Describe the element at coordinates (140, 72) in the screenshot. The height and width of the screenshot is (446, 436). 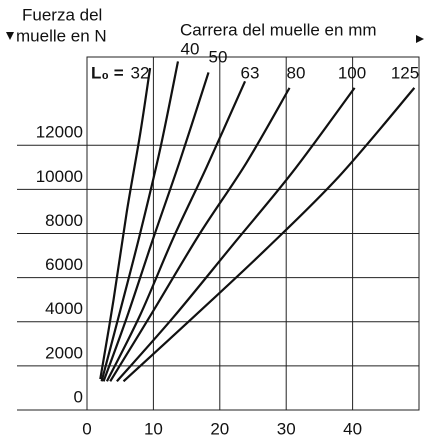
I see `curve-label: 32` at that location.